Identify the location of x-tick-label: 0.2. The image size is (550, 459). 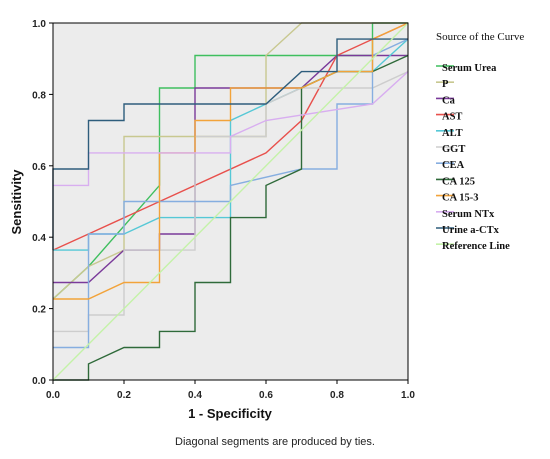
(124, 395).